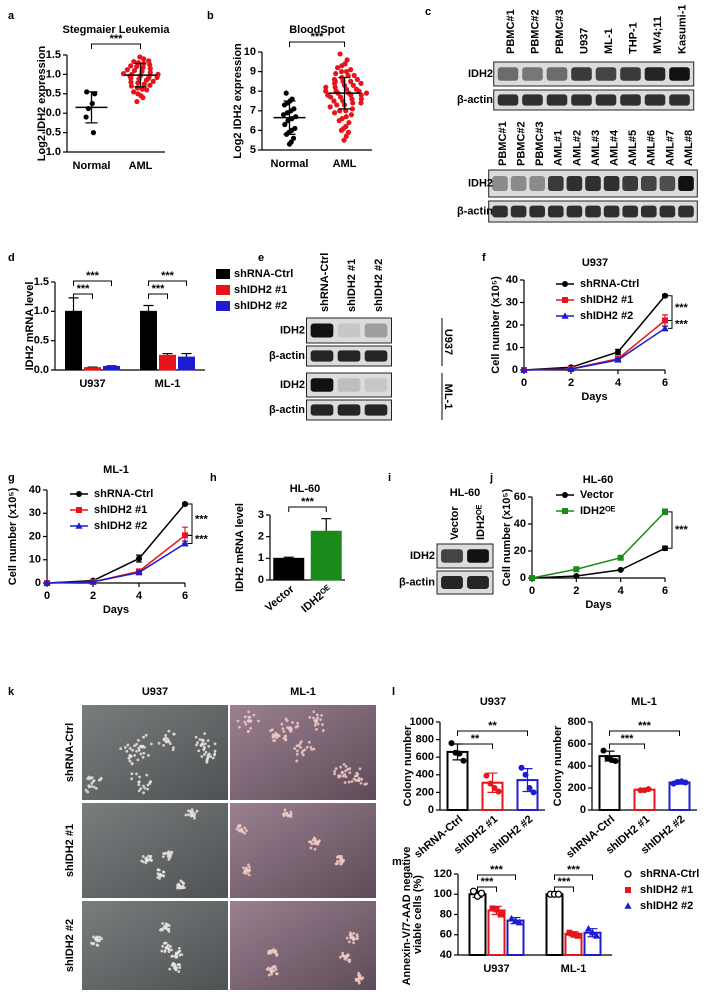 The image size is (716, 992). What do you see at coordinates (263, 274) in the screenshot?
I see `legend-label: shRNA-Ctrl` at bounding box center [263, 274].